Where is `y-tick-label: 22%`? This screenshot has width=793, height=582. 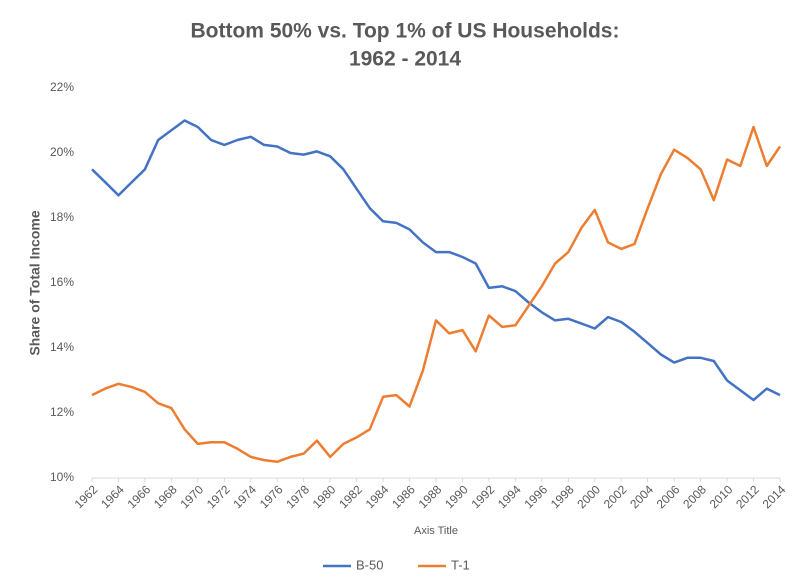 y-tick-label: 22% is located at coordinates (62, 87).